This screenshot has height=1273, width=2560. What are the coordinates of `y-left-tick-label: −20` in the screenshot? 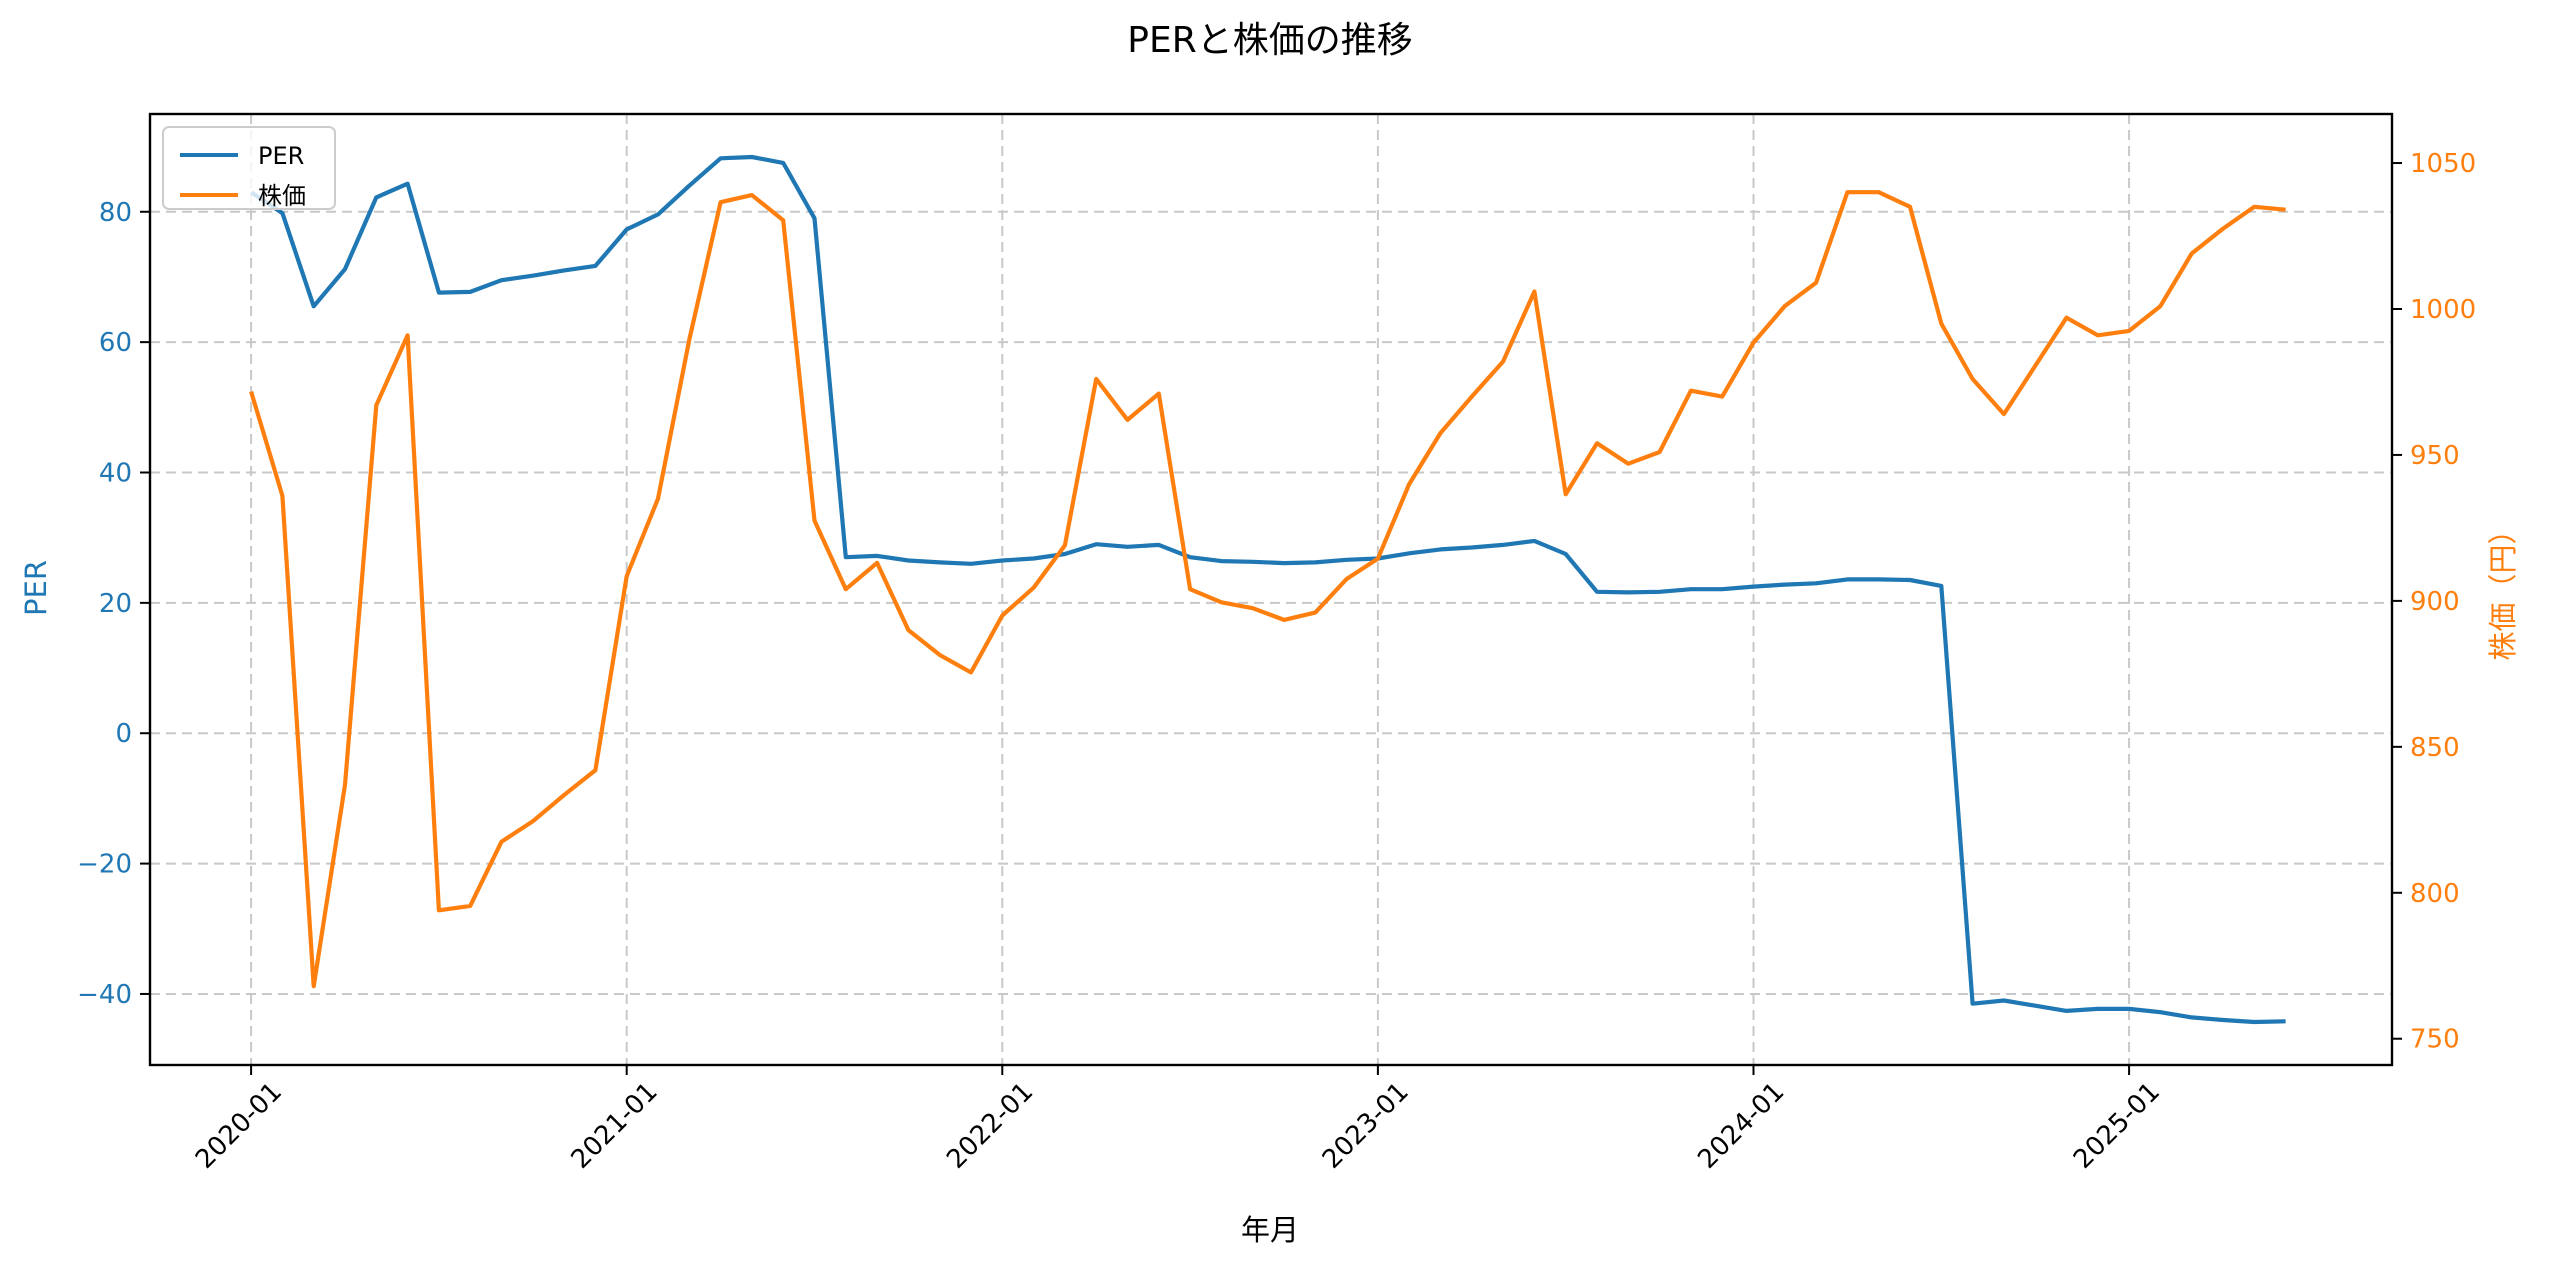 It's located at (104, 865).